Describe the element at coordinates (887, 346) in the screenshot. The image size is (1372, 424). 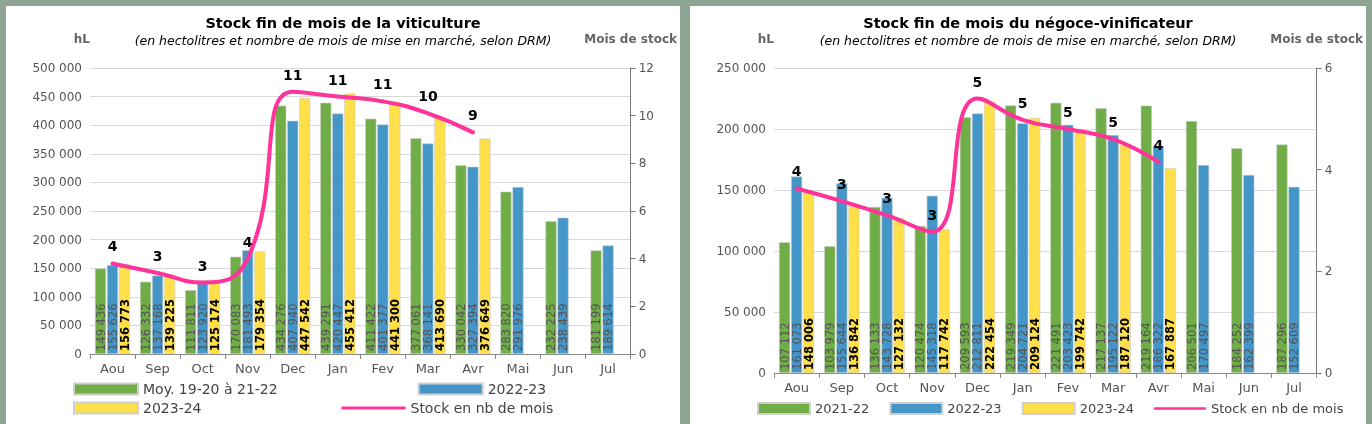
I see `data-label: 143 728` at that location.